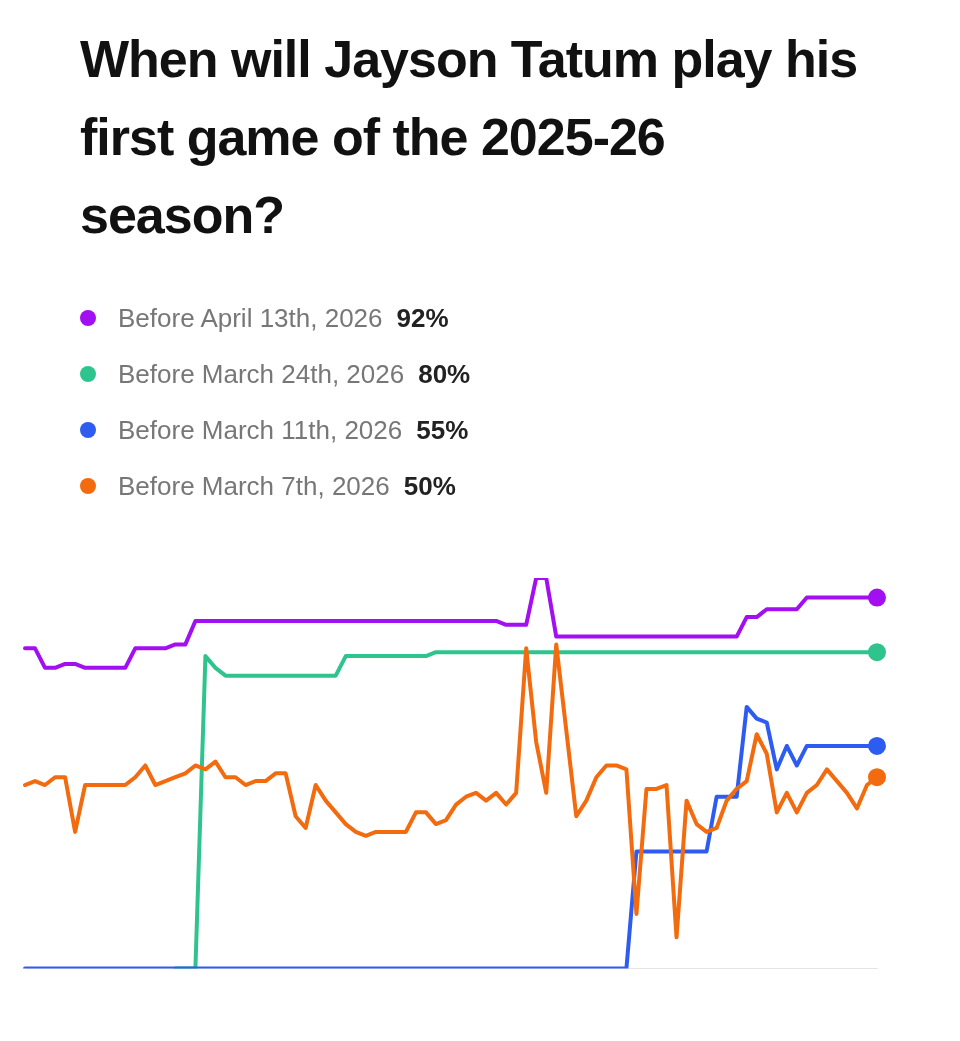 The image size is (960, 1041). What do you see at coordinates (287, 486) in the screenshot?
I see `legend-label: Before March 7th, 2026 50%` at bounding box center [287, 486].